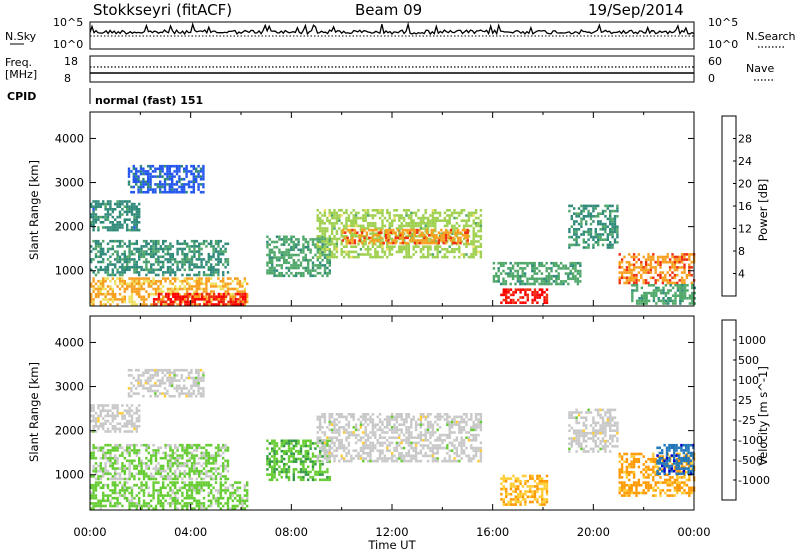  I want to click on velocity-colorbar-label: Velocity [m s^-1], so click(763, 416).